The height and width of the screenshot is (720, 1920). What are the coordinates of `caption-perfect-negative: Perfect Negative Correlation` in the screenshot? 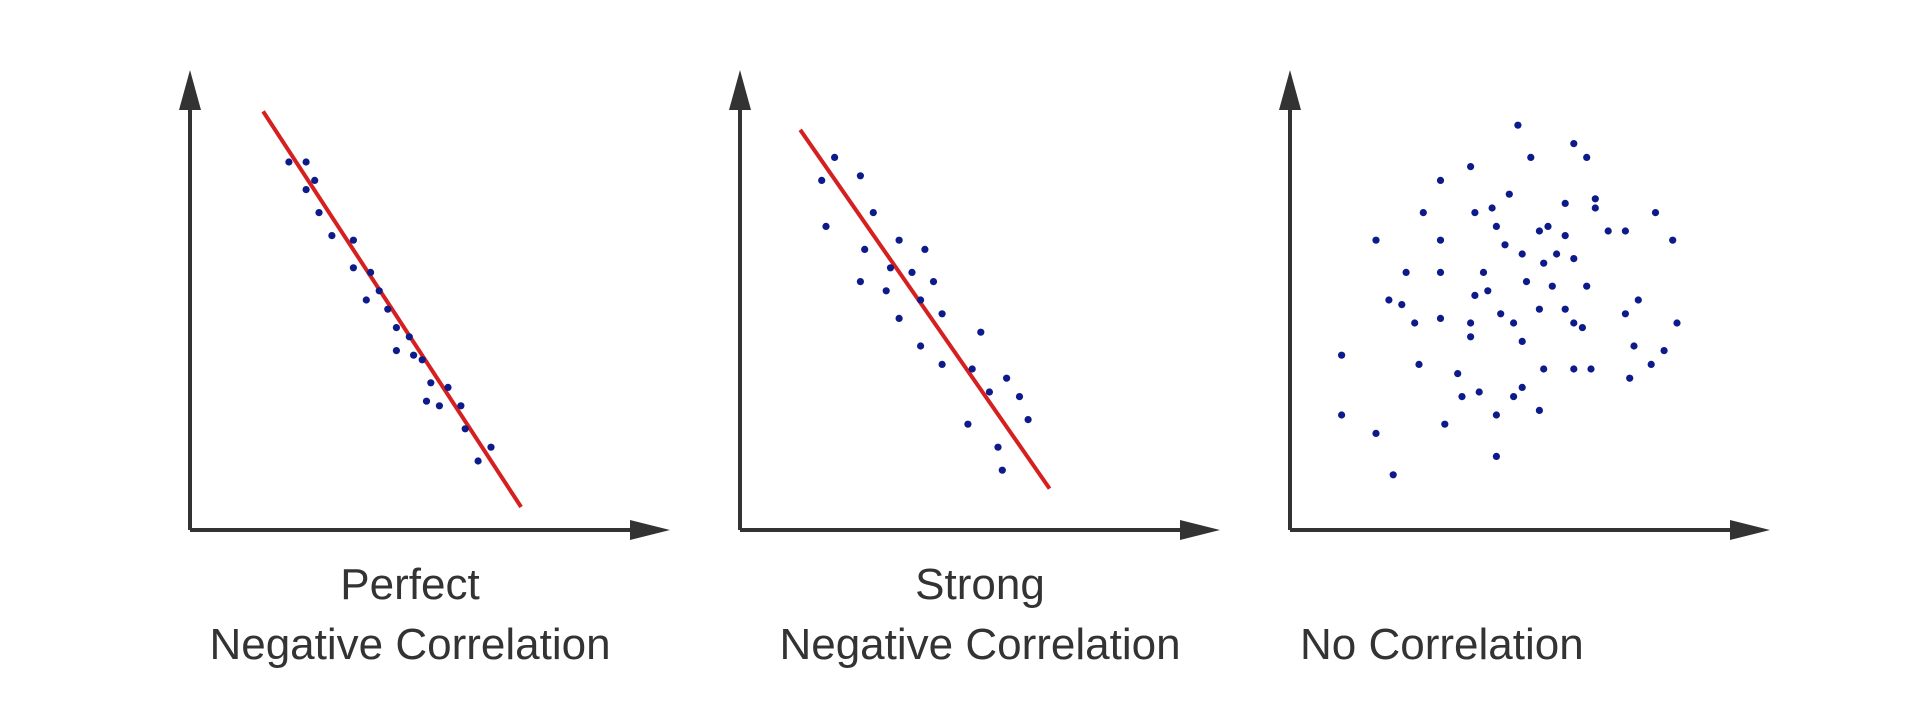 It's located at (410, 615).